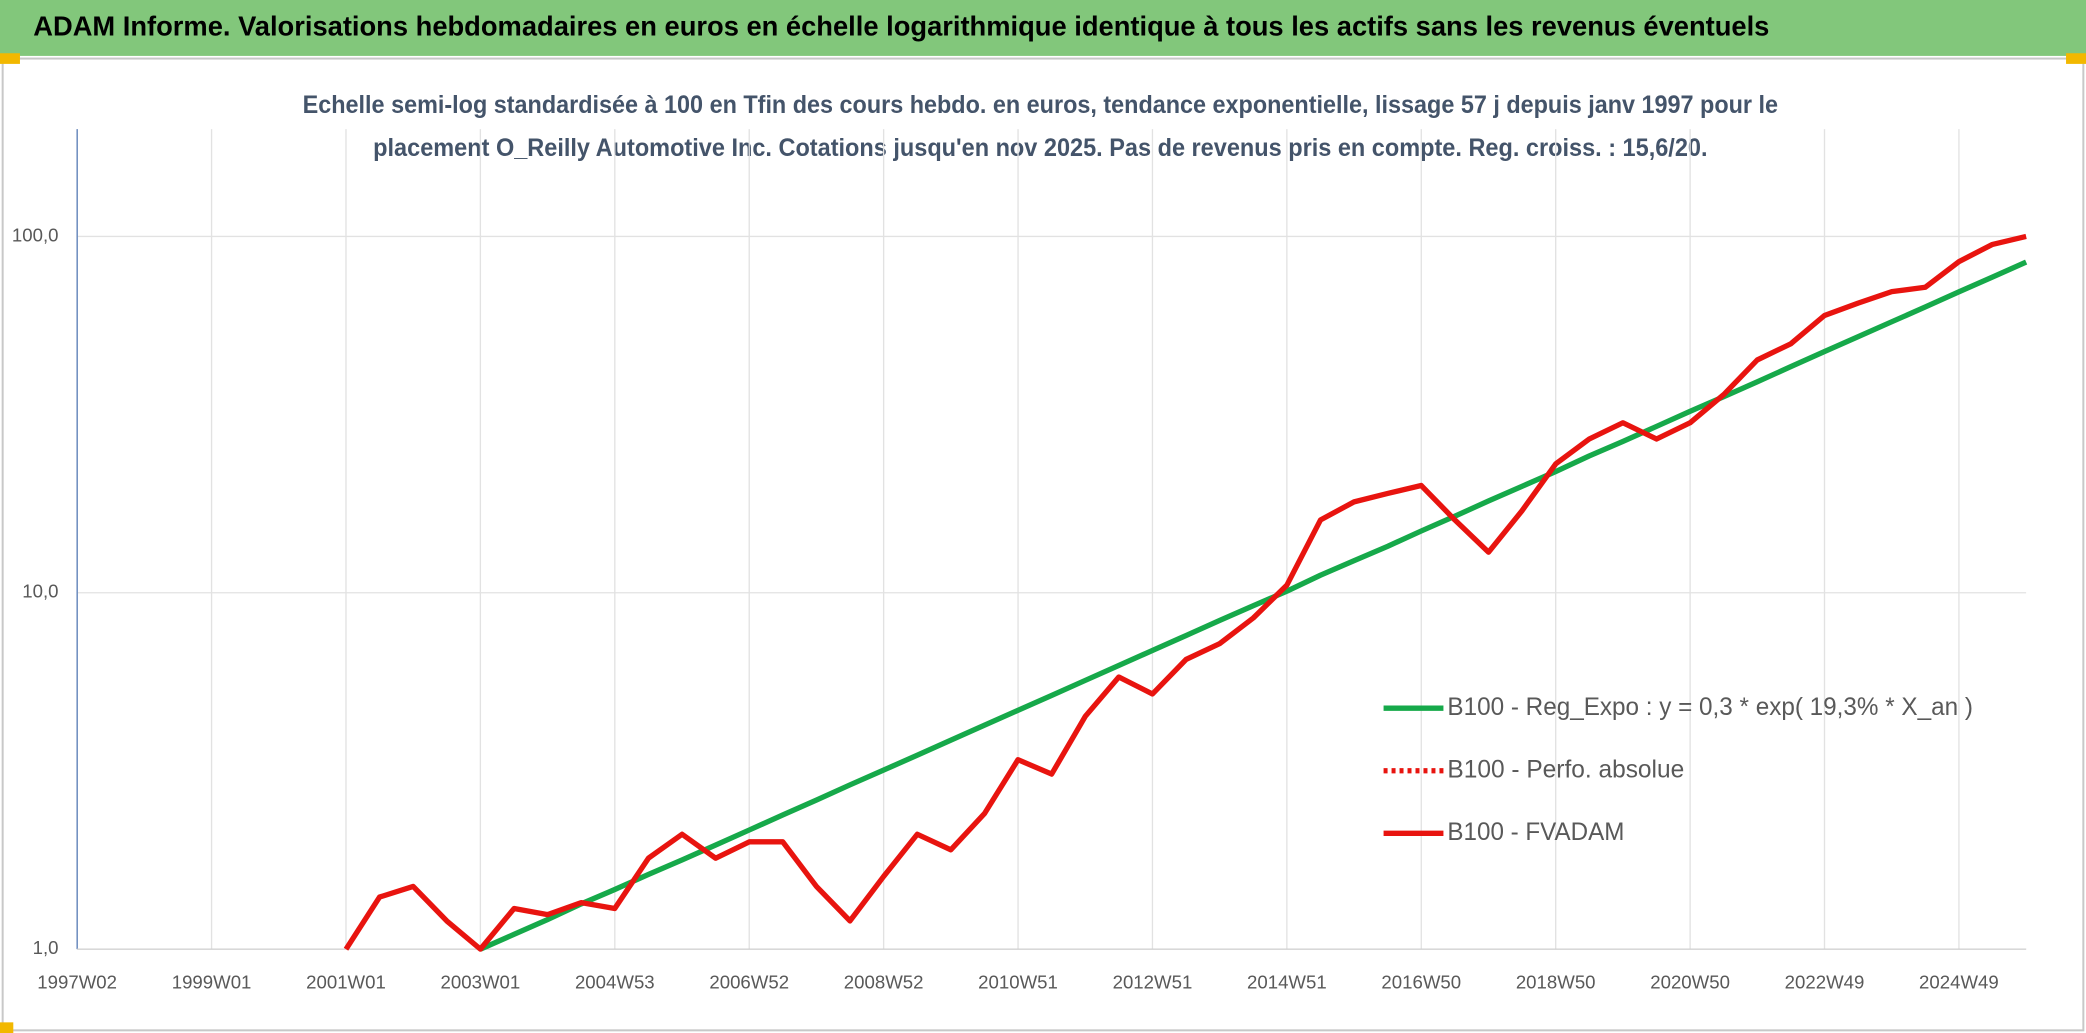 The height and width of the screenshot is (1033, 2086). What do you see at coordinates (1421, 982) in the screenshot?
I see `x-tick-label: 2016W50` at bounding box center [1421, 982].